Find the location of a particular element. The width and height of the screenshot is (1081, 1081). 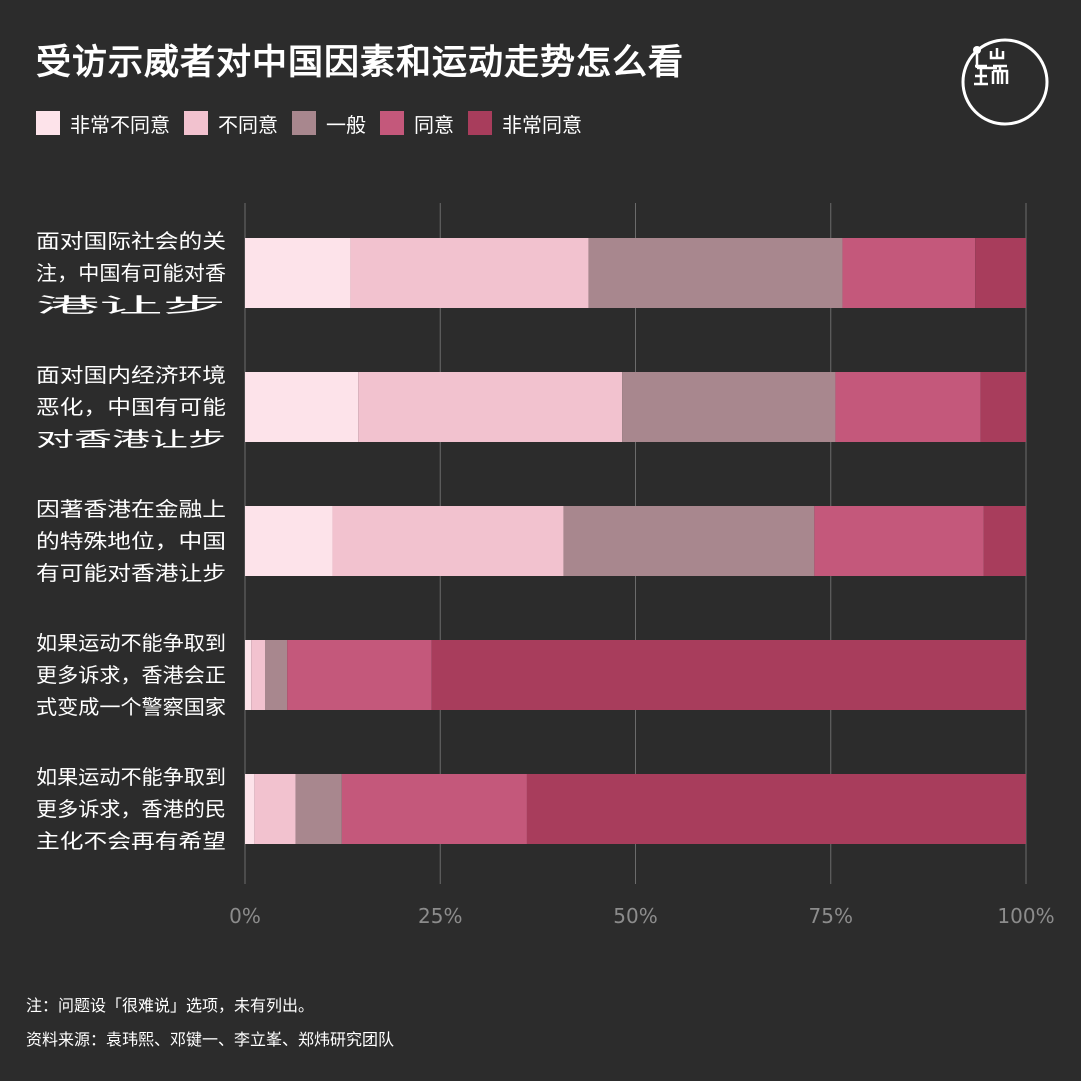

legend: 非常不同意 不同意 一般 同意 非常同意 is located at coordinates (316, 123).